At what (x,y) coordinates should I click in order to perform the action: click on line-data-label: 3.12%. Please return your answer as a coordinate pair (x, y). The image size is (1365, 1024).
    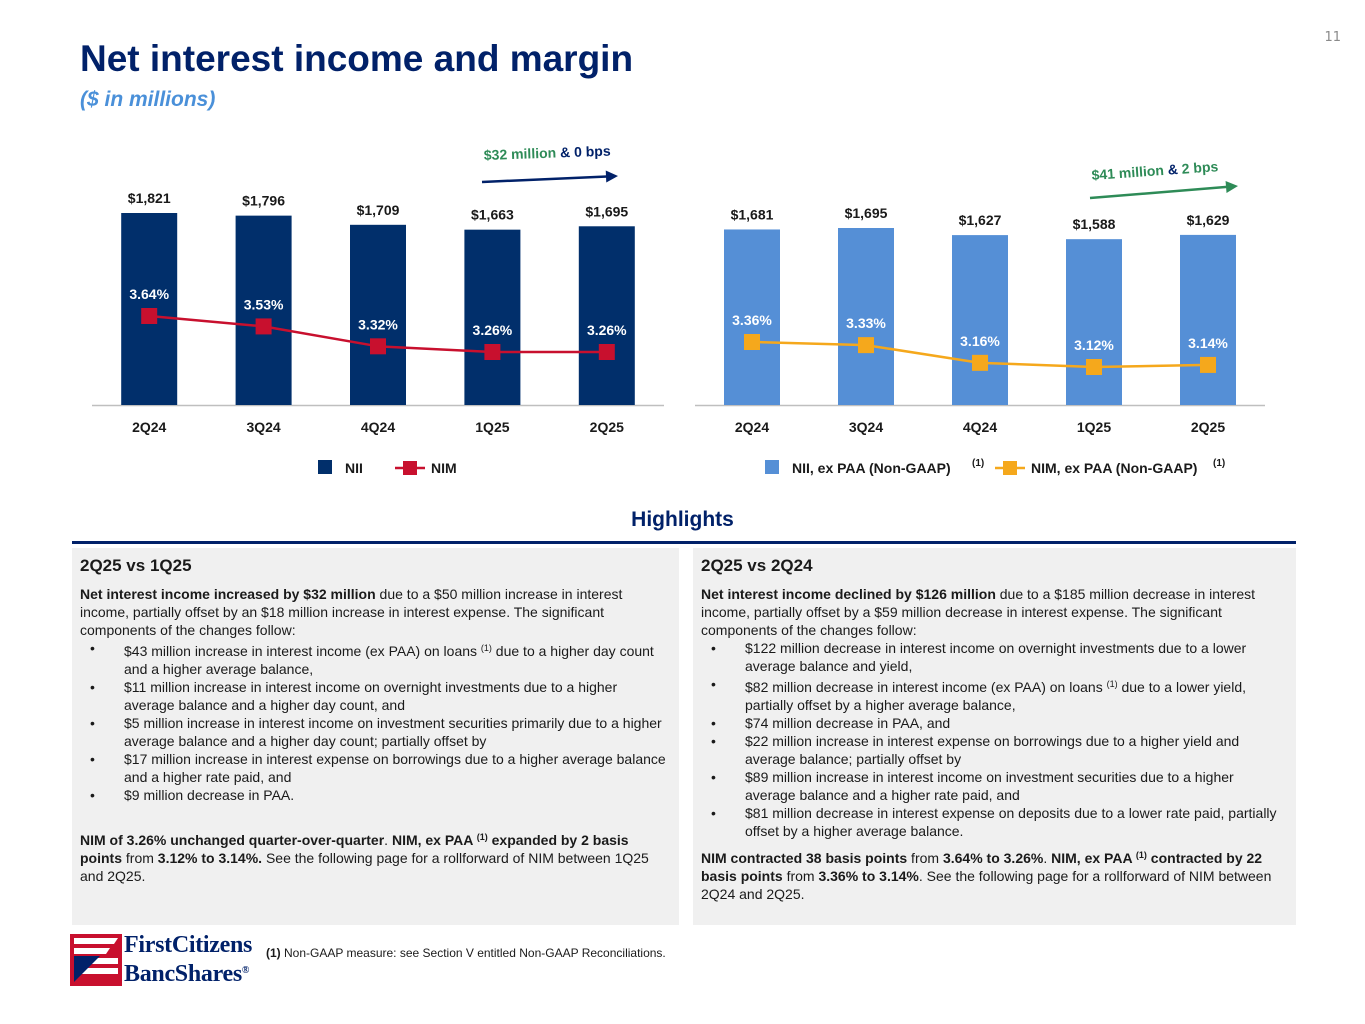
    Looking at the image, I should click on (1094, 345).